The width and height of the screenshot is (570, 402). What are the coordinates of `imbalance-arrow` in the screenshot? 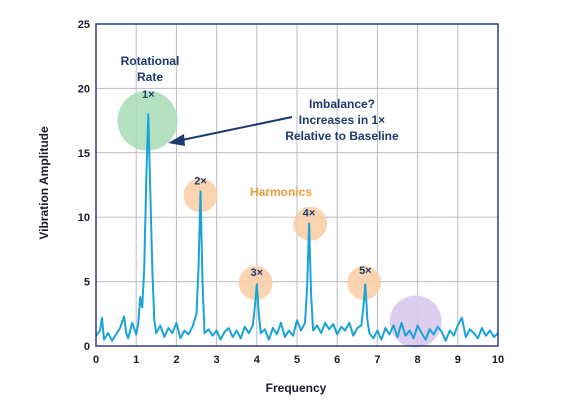 It's located at (230, 131).